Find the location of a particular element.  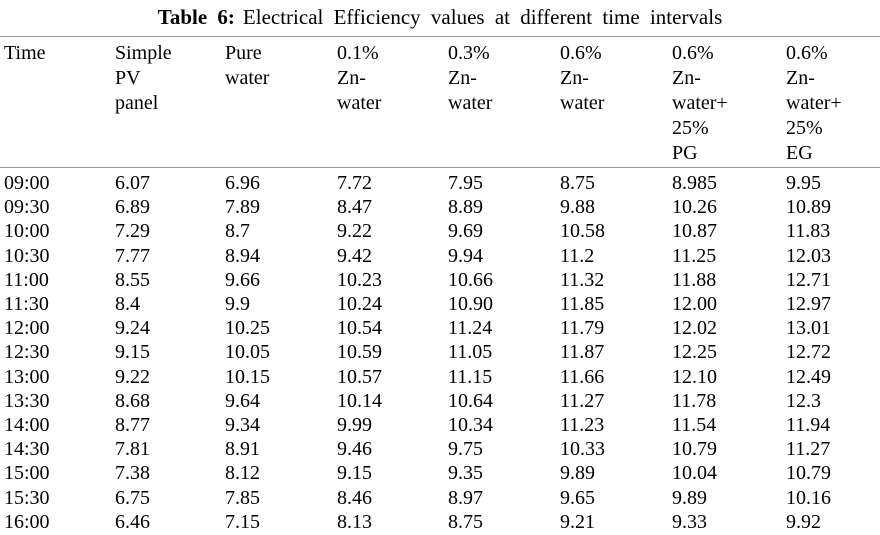

header-line: EG is located at coordinates (799, 153).